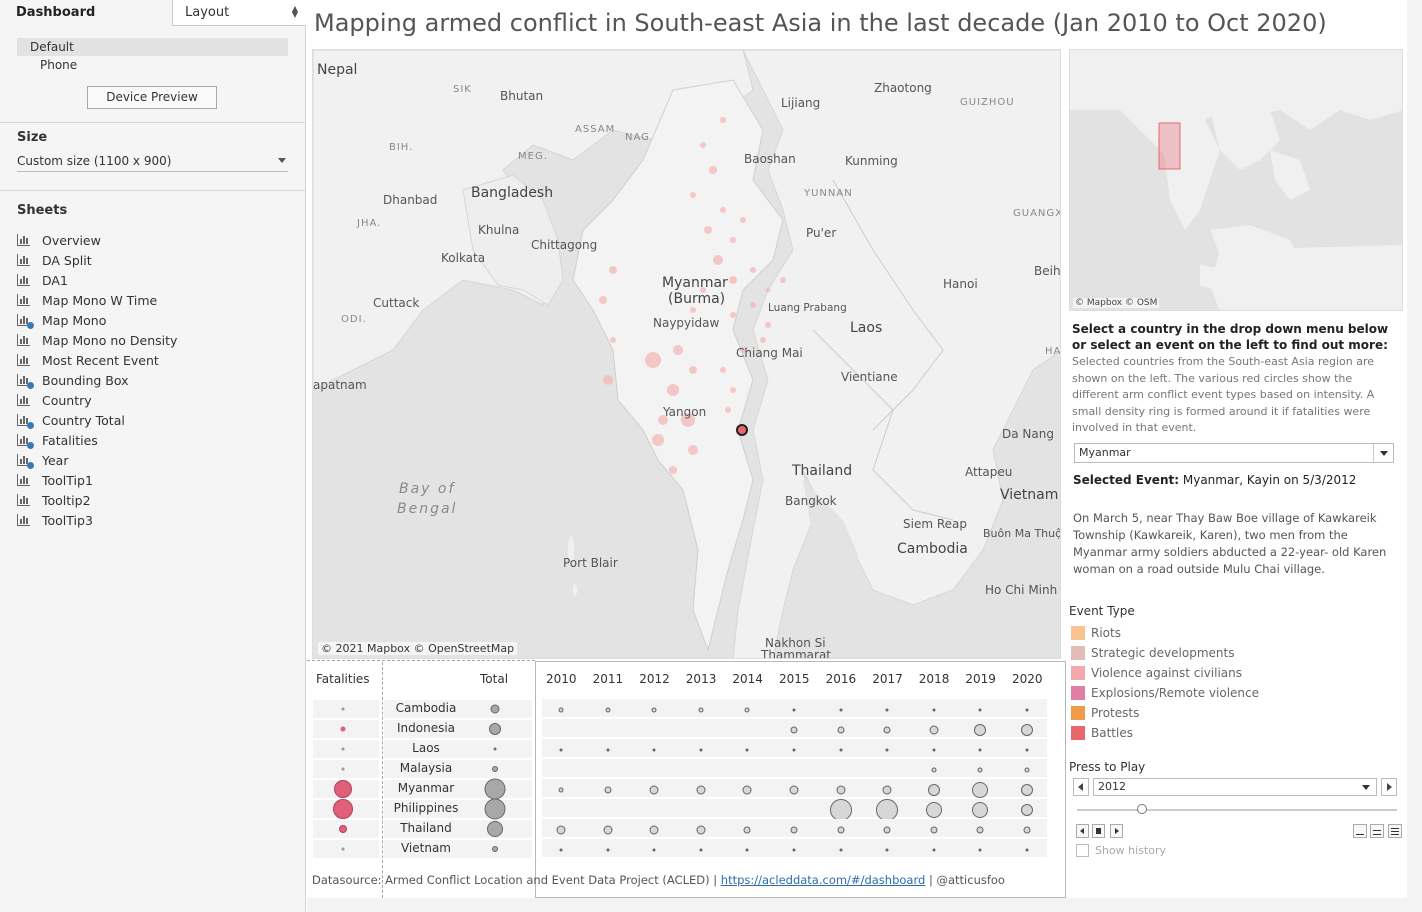  Describe the element at coordinates (1116, 831) in the screenshot. I see `play-forward-button` at that location.